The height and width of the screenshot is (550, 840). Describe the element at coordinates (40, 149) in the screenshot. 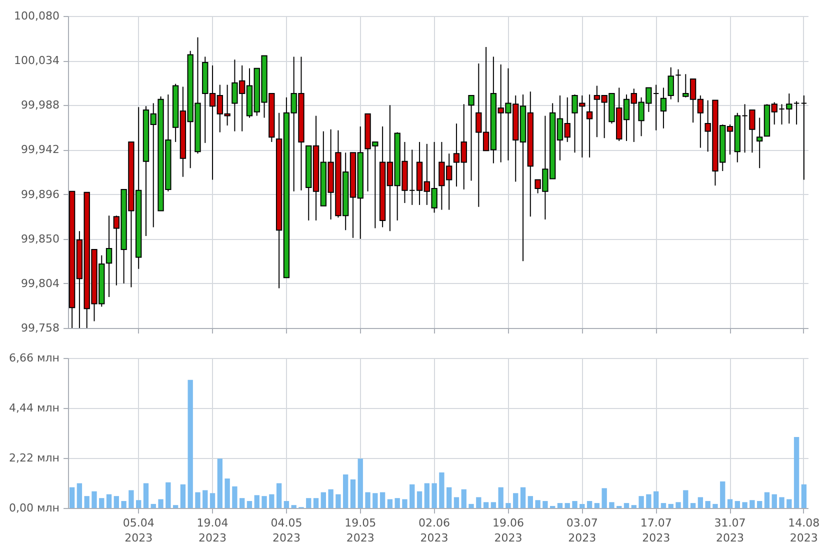

I see `y-tick-label: 99,942` at that location.